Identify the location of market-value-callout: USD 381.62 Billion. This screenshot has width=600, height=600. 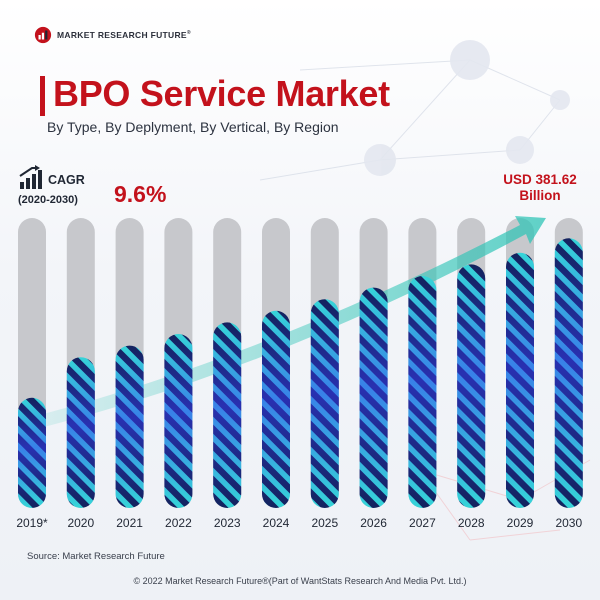
(540, 188).